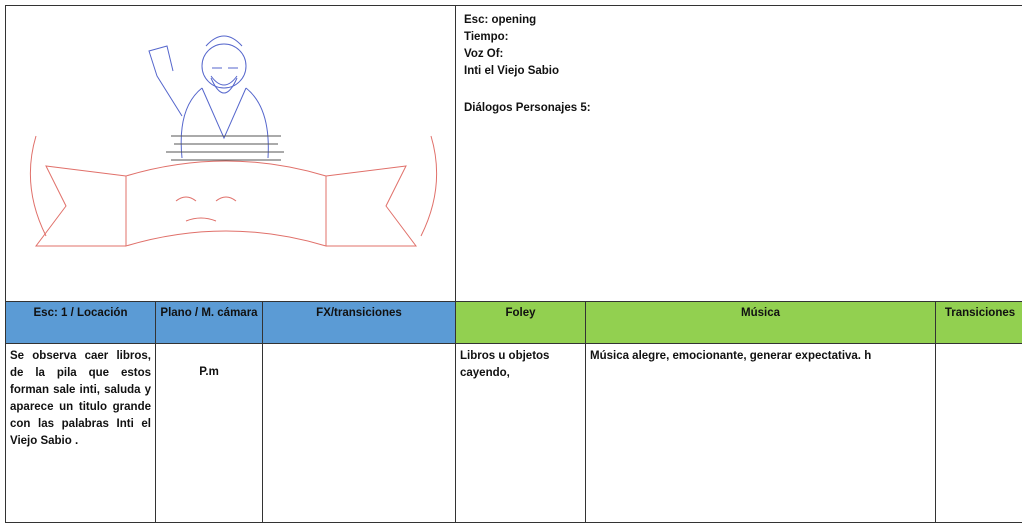  What do you see at coordinates (225, 148) in the screenshot?
I see `books` at bounding box center [225, 148].